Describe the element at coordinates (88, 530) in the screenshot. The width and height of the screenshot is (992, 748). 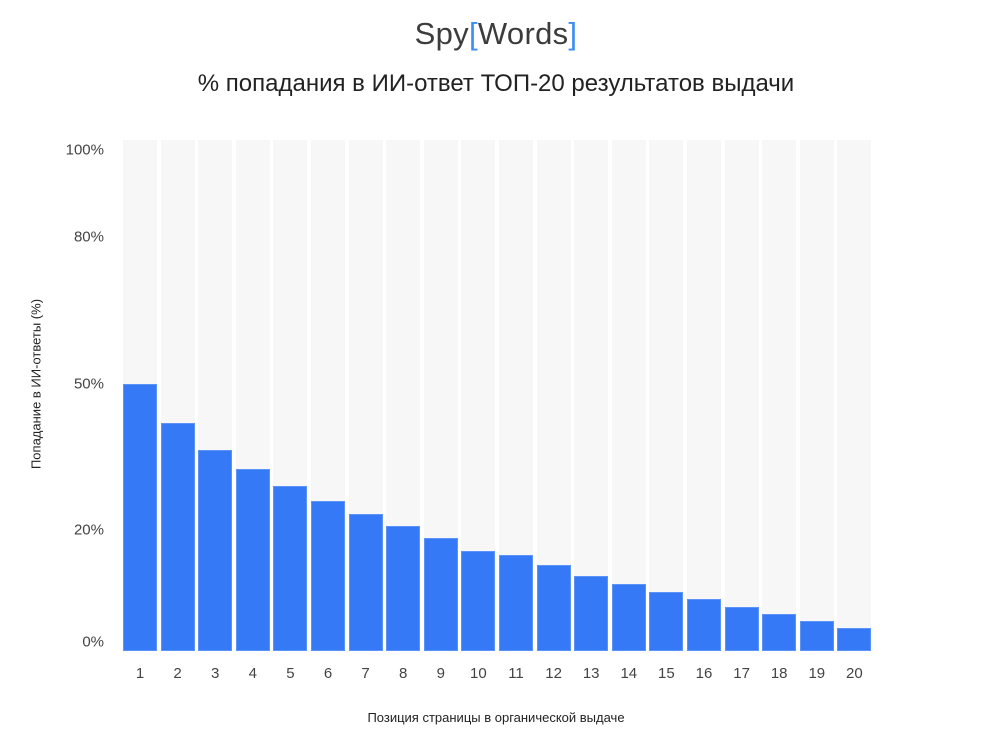
I see `y-tick-label: 20%` at that location.